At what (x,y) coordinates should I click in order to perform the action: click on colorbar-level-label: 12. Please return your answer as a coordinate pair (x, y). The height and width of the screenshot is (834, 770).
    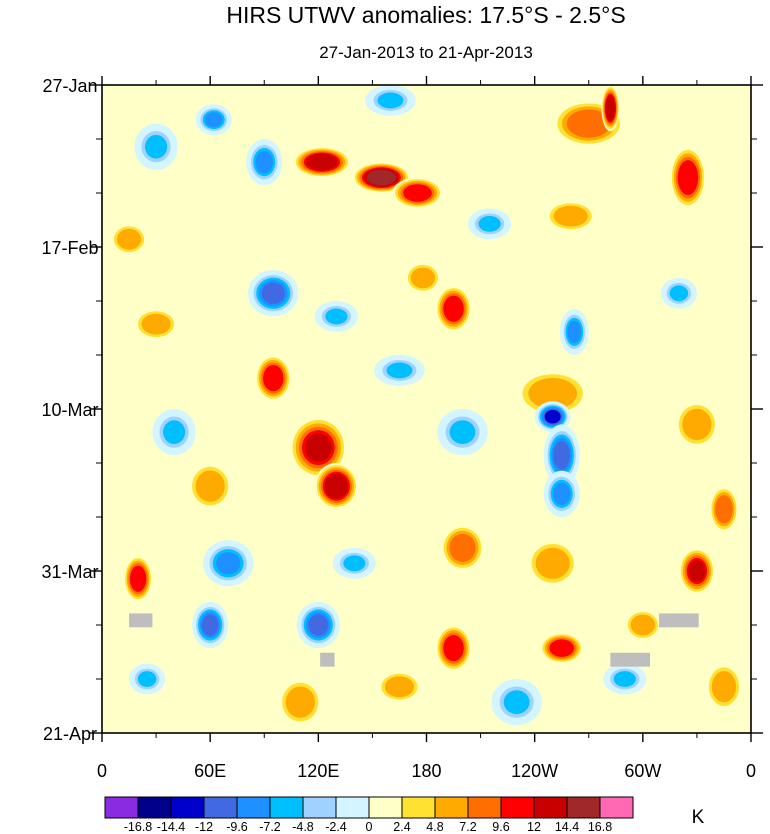
    Looking at the image, I should click on (534, 827).